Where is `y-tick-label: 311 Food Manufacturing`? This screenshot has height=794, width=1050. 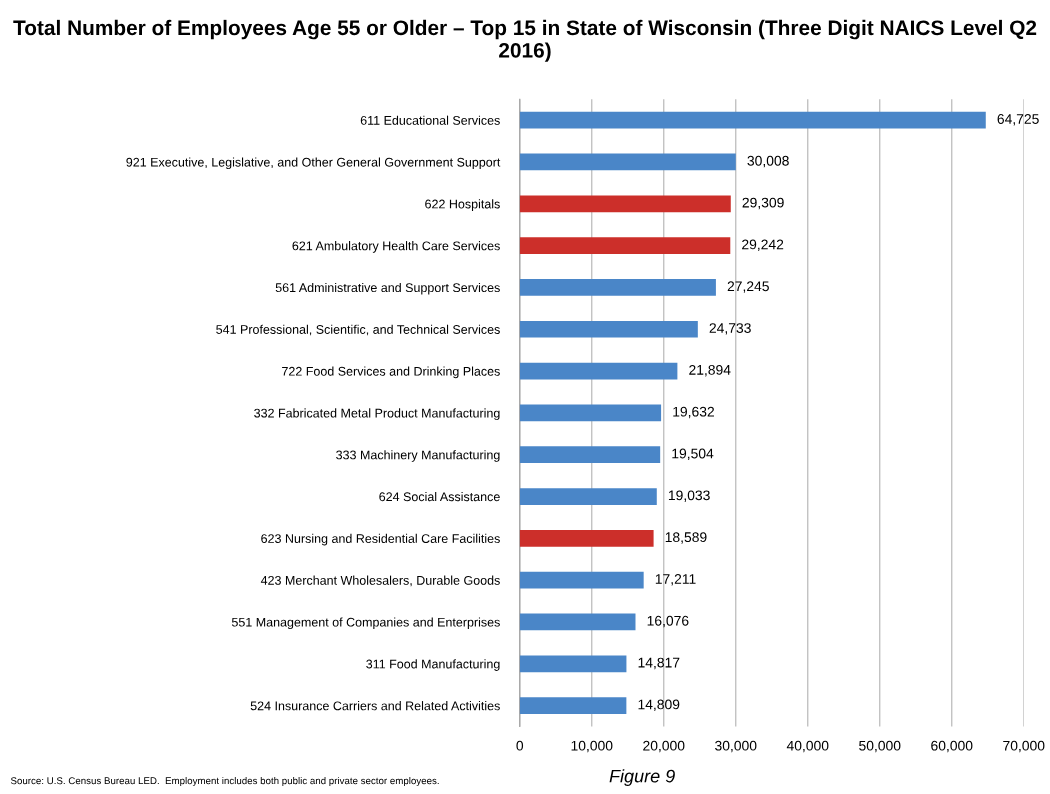
y-tick-label: 311 Food Manufacturing is located at coordinates (433, 665).